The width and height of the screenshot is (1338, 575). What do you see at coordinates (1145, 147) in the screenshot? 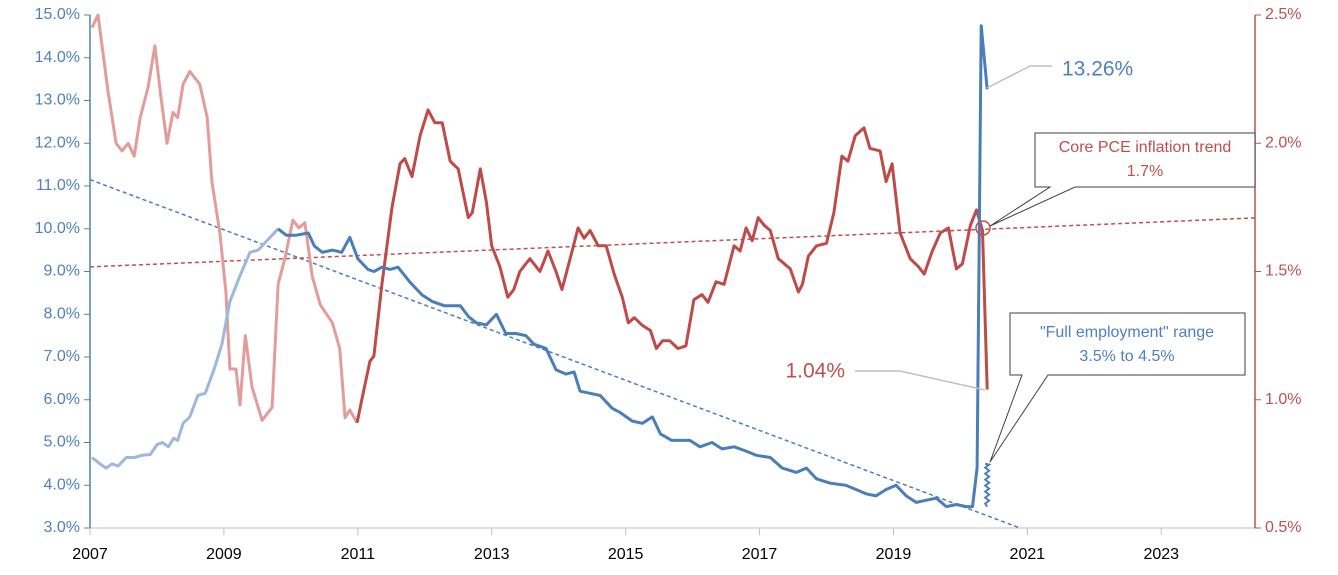
I see `callout-text: Core PCE inflation trend` at bounding box center [1145, 147].